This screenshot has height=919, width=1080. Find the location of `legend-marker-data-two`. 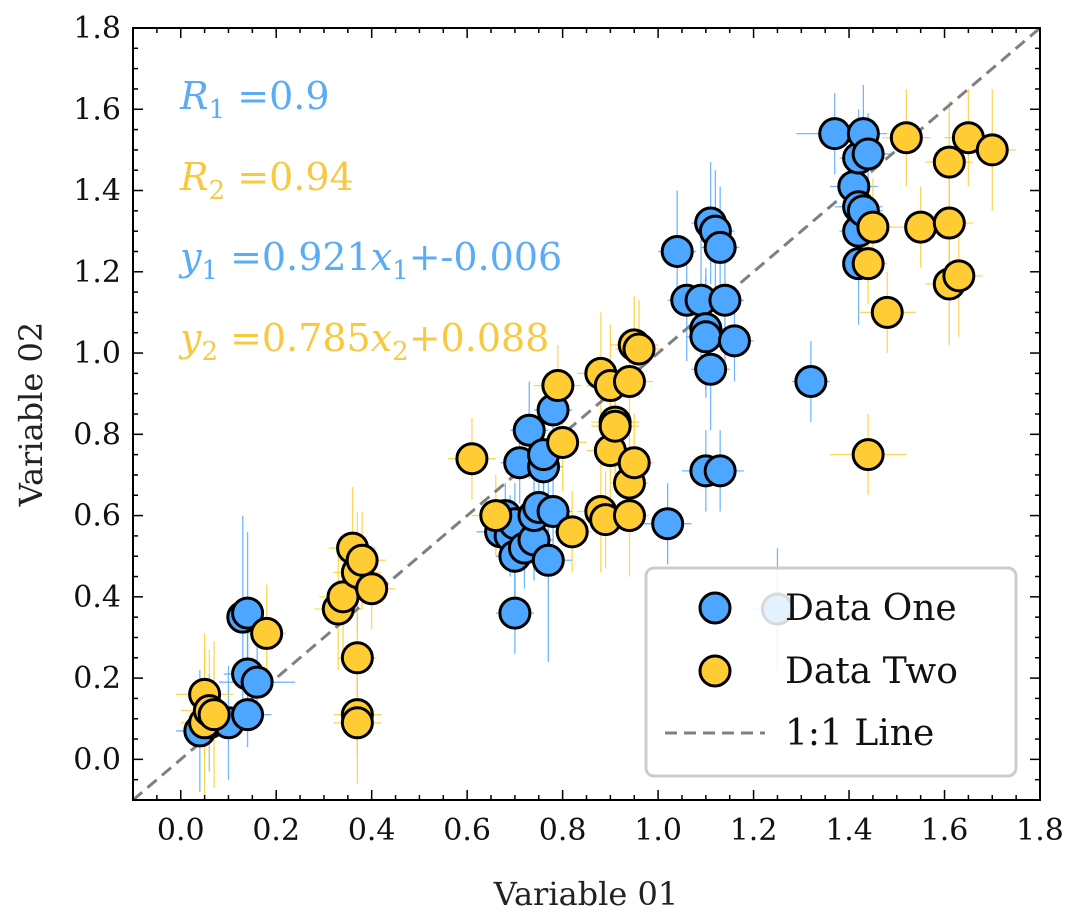

legend-marker-data-two is located at coordinates (715, 671).